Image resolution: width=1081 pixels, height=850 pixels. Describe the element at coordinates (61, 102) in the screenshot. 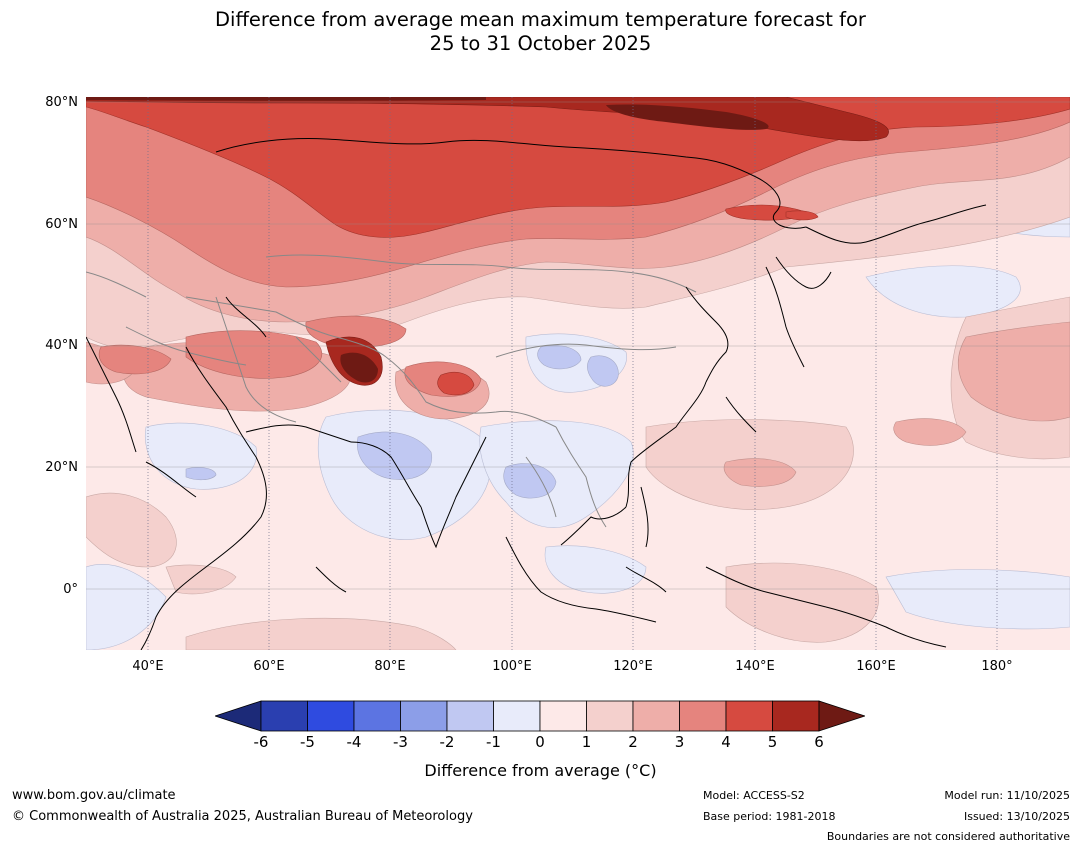

I see `lat-label-80n: 80°N` at that location.